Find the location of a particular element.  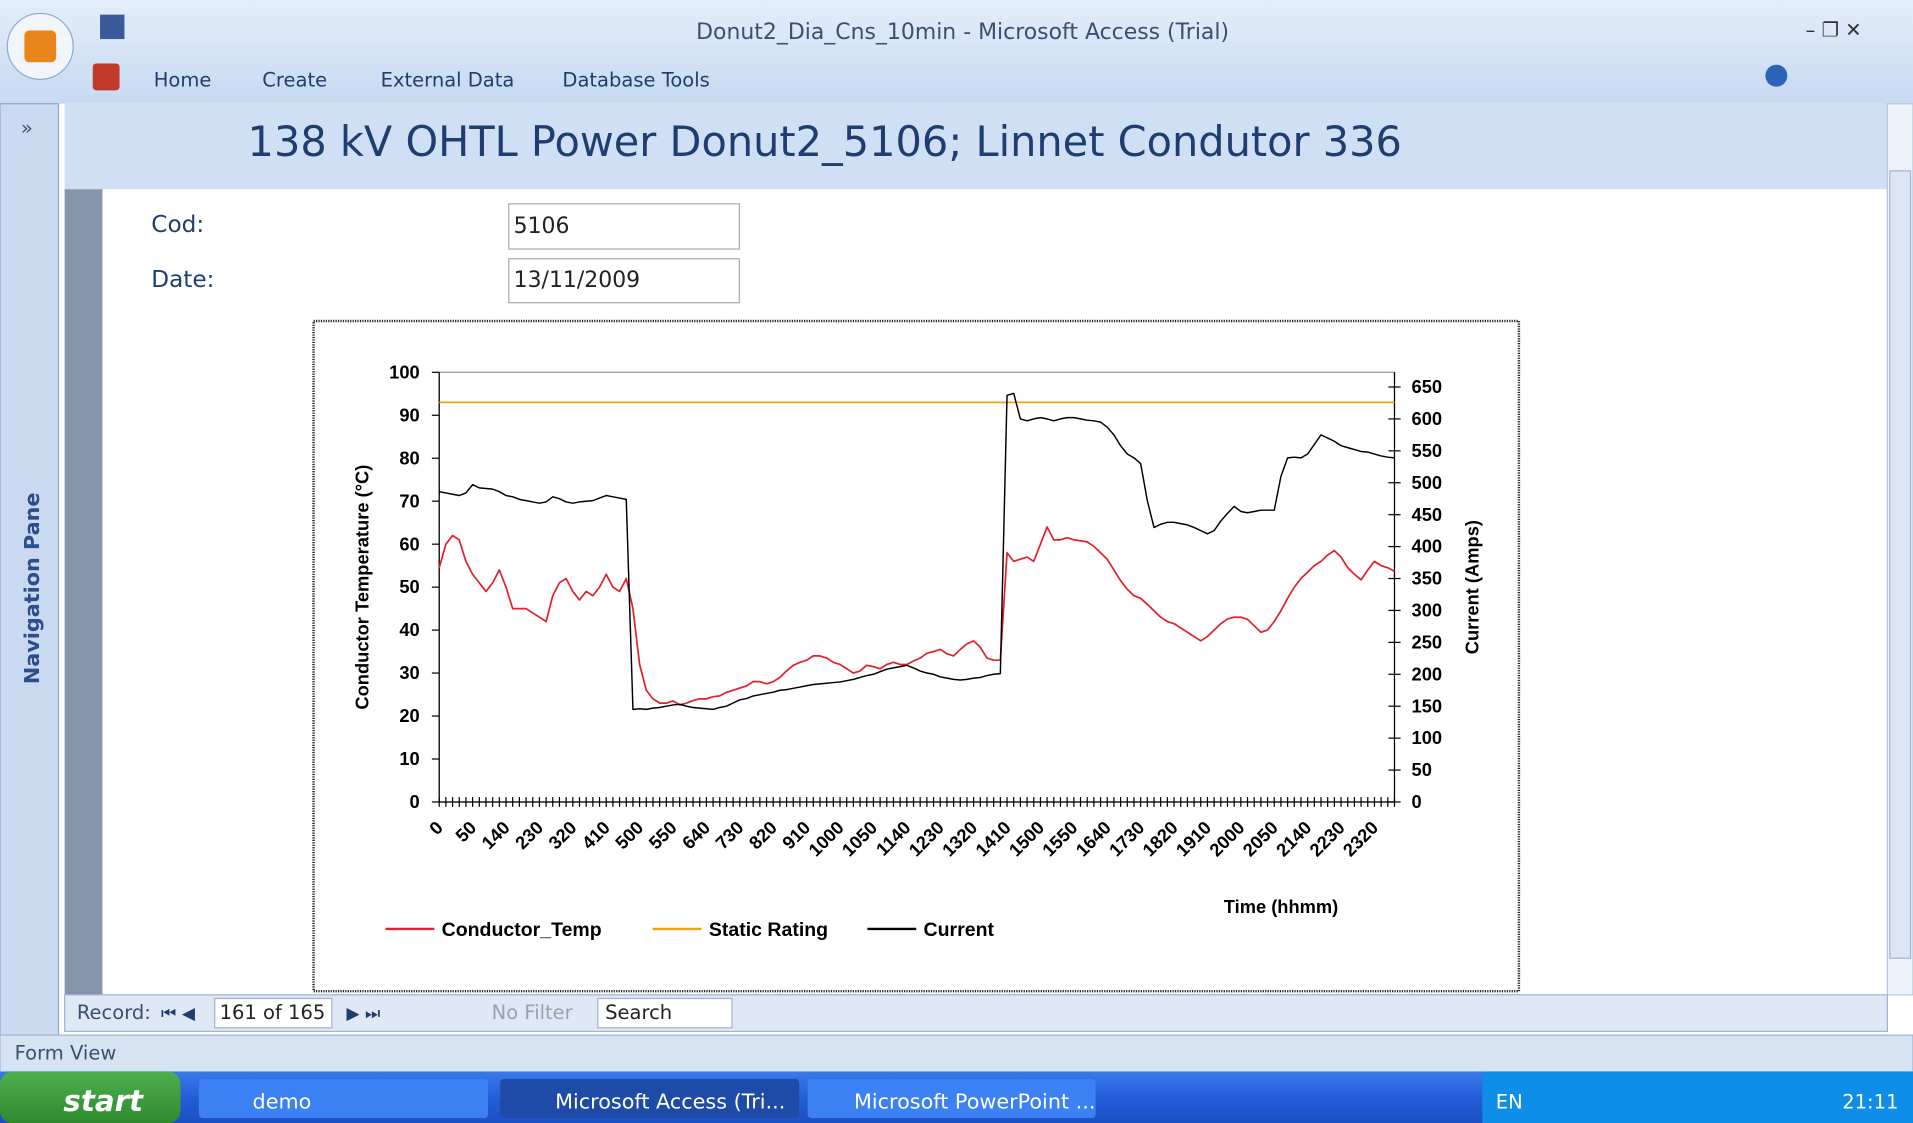

y2-tick-label: 150 is located at coordinates (1427, 705).